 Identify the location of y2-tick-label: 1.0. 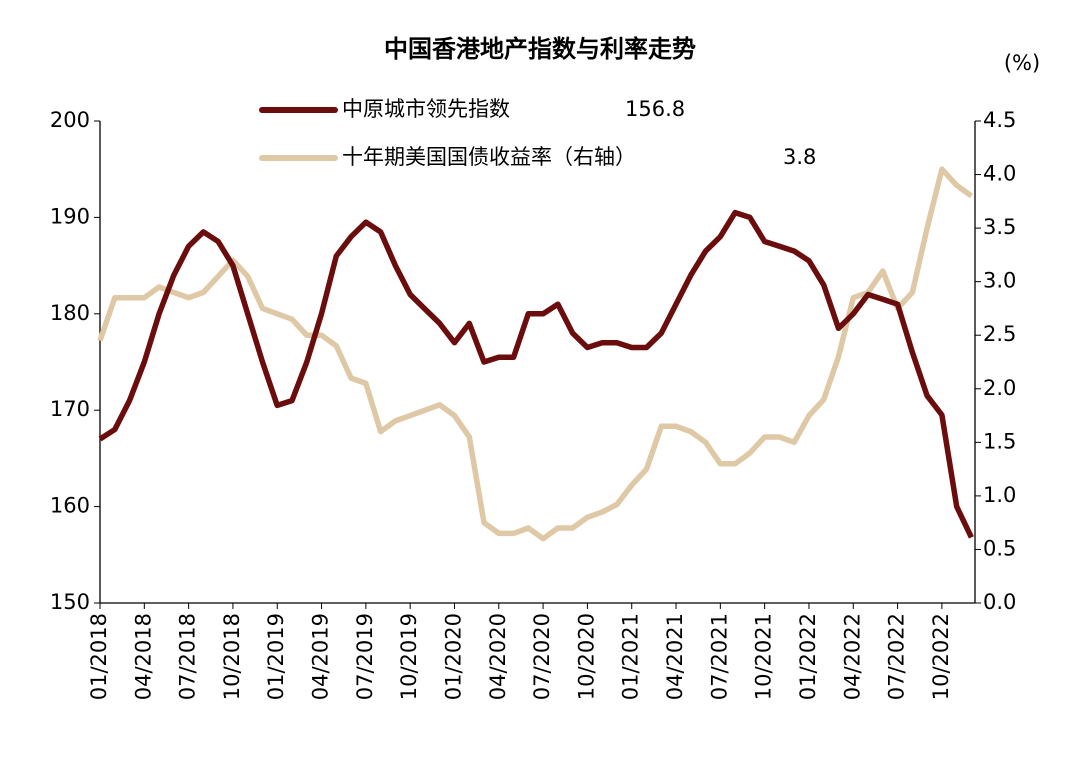
(999, 495).